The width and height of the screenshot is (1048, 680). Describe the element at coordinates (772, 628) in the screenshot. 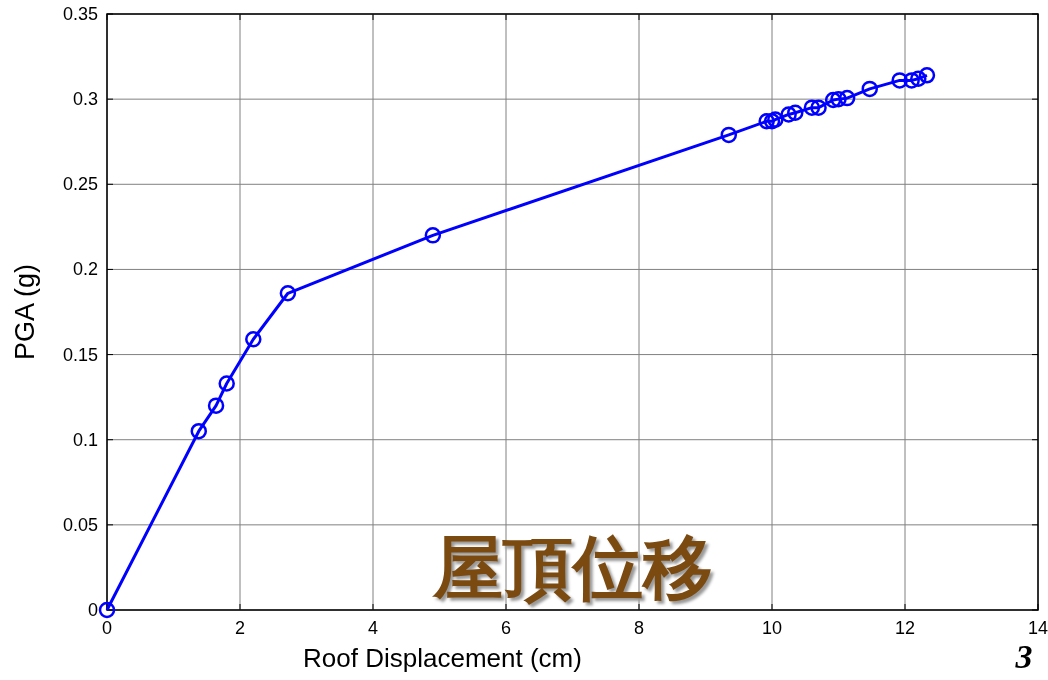

I see `x-tick-label: 10` at that location.